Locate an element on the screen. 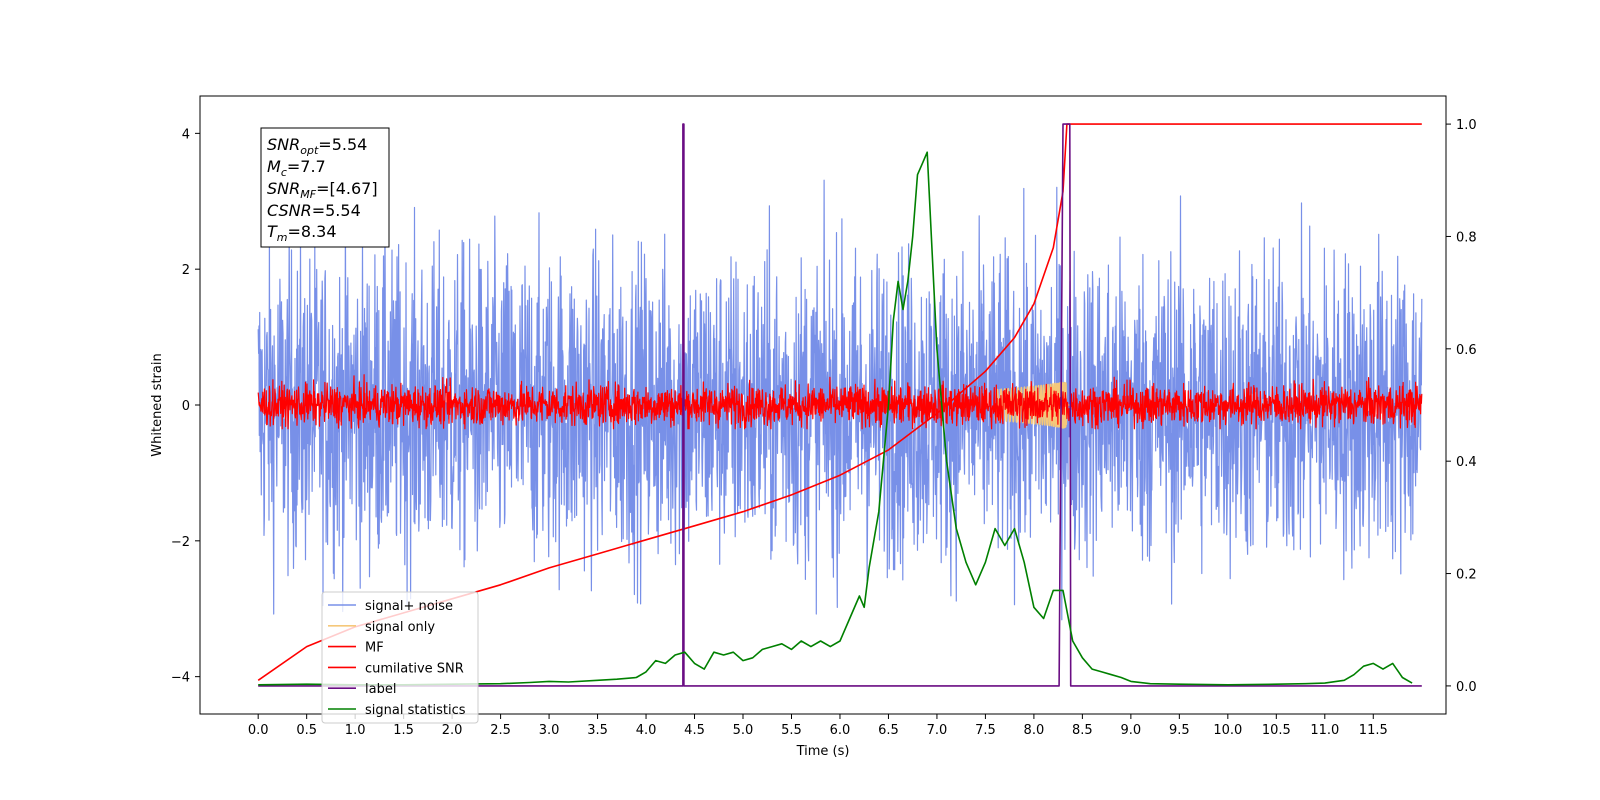 The height and width of the screenshot is (800, 1600). x-tick-label: 11.0 is located at coordinates (1324, 730).